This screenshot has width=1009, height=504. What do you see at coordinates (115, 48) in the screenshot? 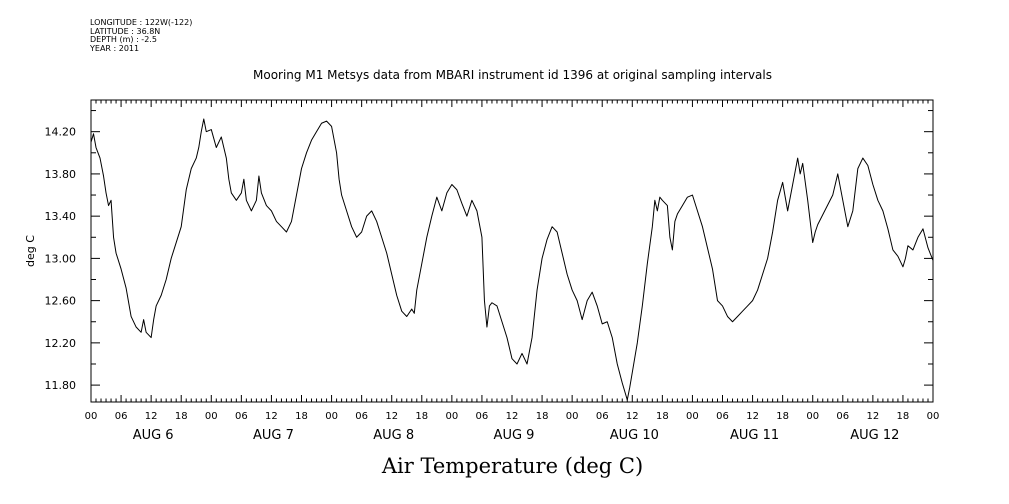
I see `year-text: YEAR : 2011` at bounding box center [115, 48].